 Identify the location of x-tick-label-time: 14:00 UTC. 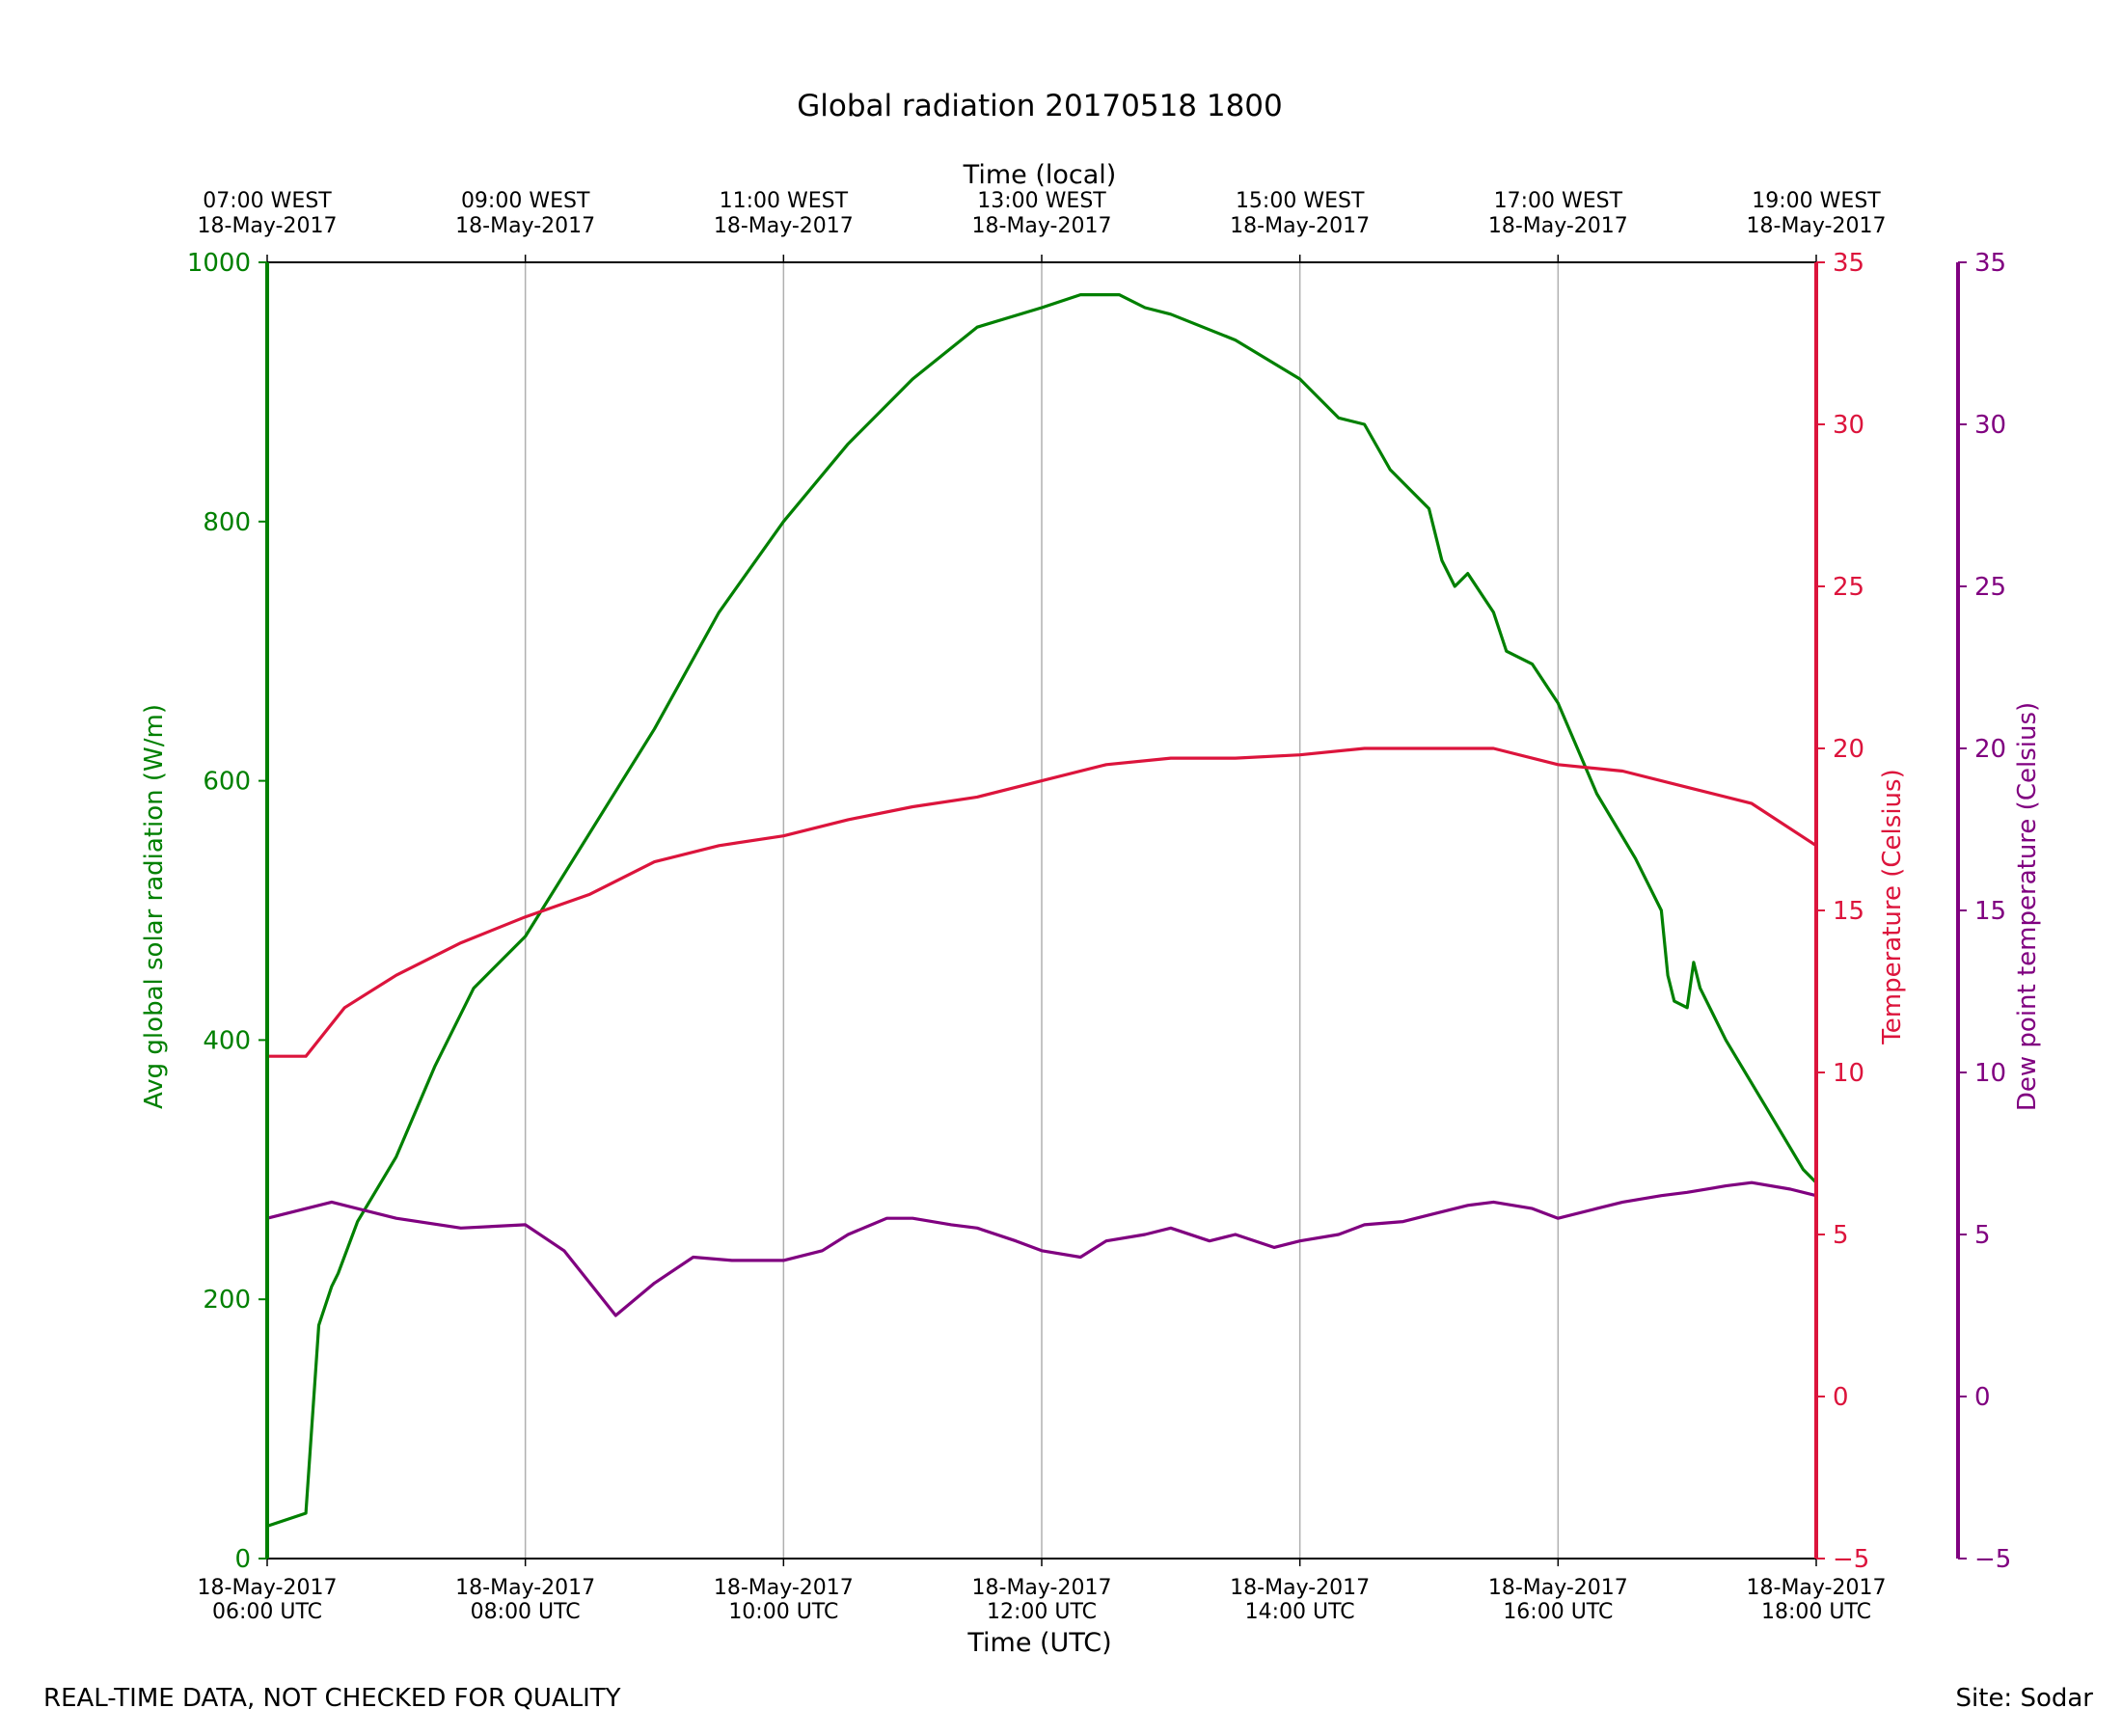
(1300, 1612).